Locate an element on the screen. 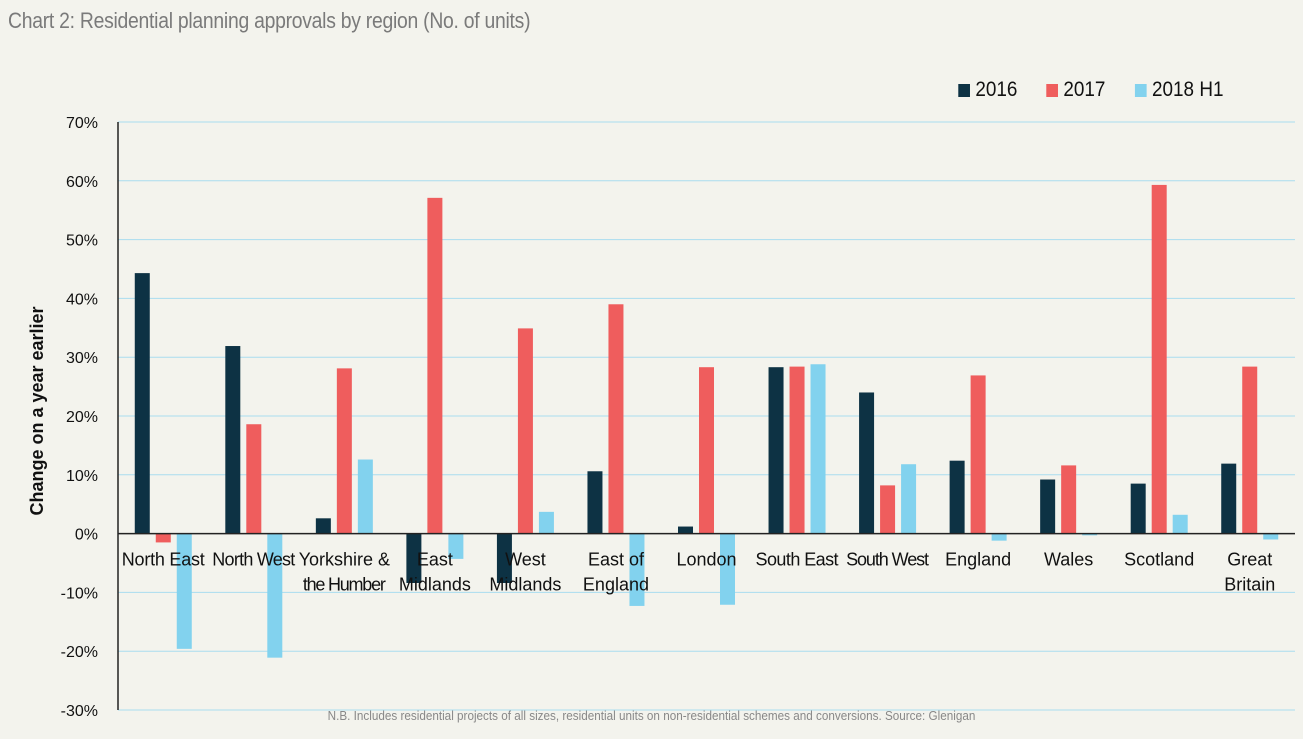  legend-item: 2017 is located at coordinates (1075, 90).